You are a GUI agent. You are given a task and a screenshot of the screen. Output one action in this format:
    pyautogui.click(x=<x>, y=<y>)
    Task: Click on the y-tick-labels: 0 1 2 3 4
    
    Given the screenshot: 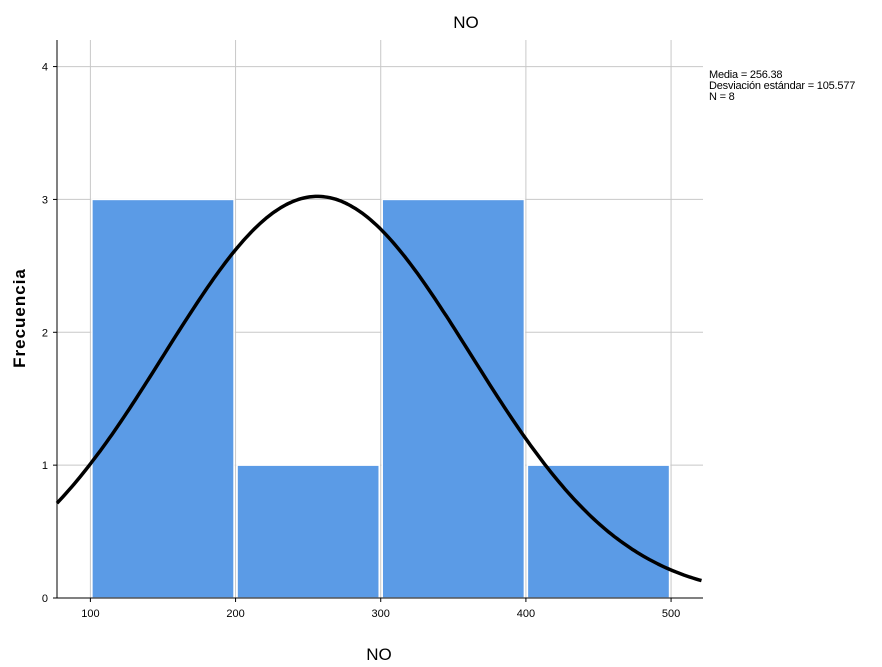 What is the action you would take?
    pyautogui.click(x=45, y=333)
    